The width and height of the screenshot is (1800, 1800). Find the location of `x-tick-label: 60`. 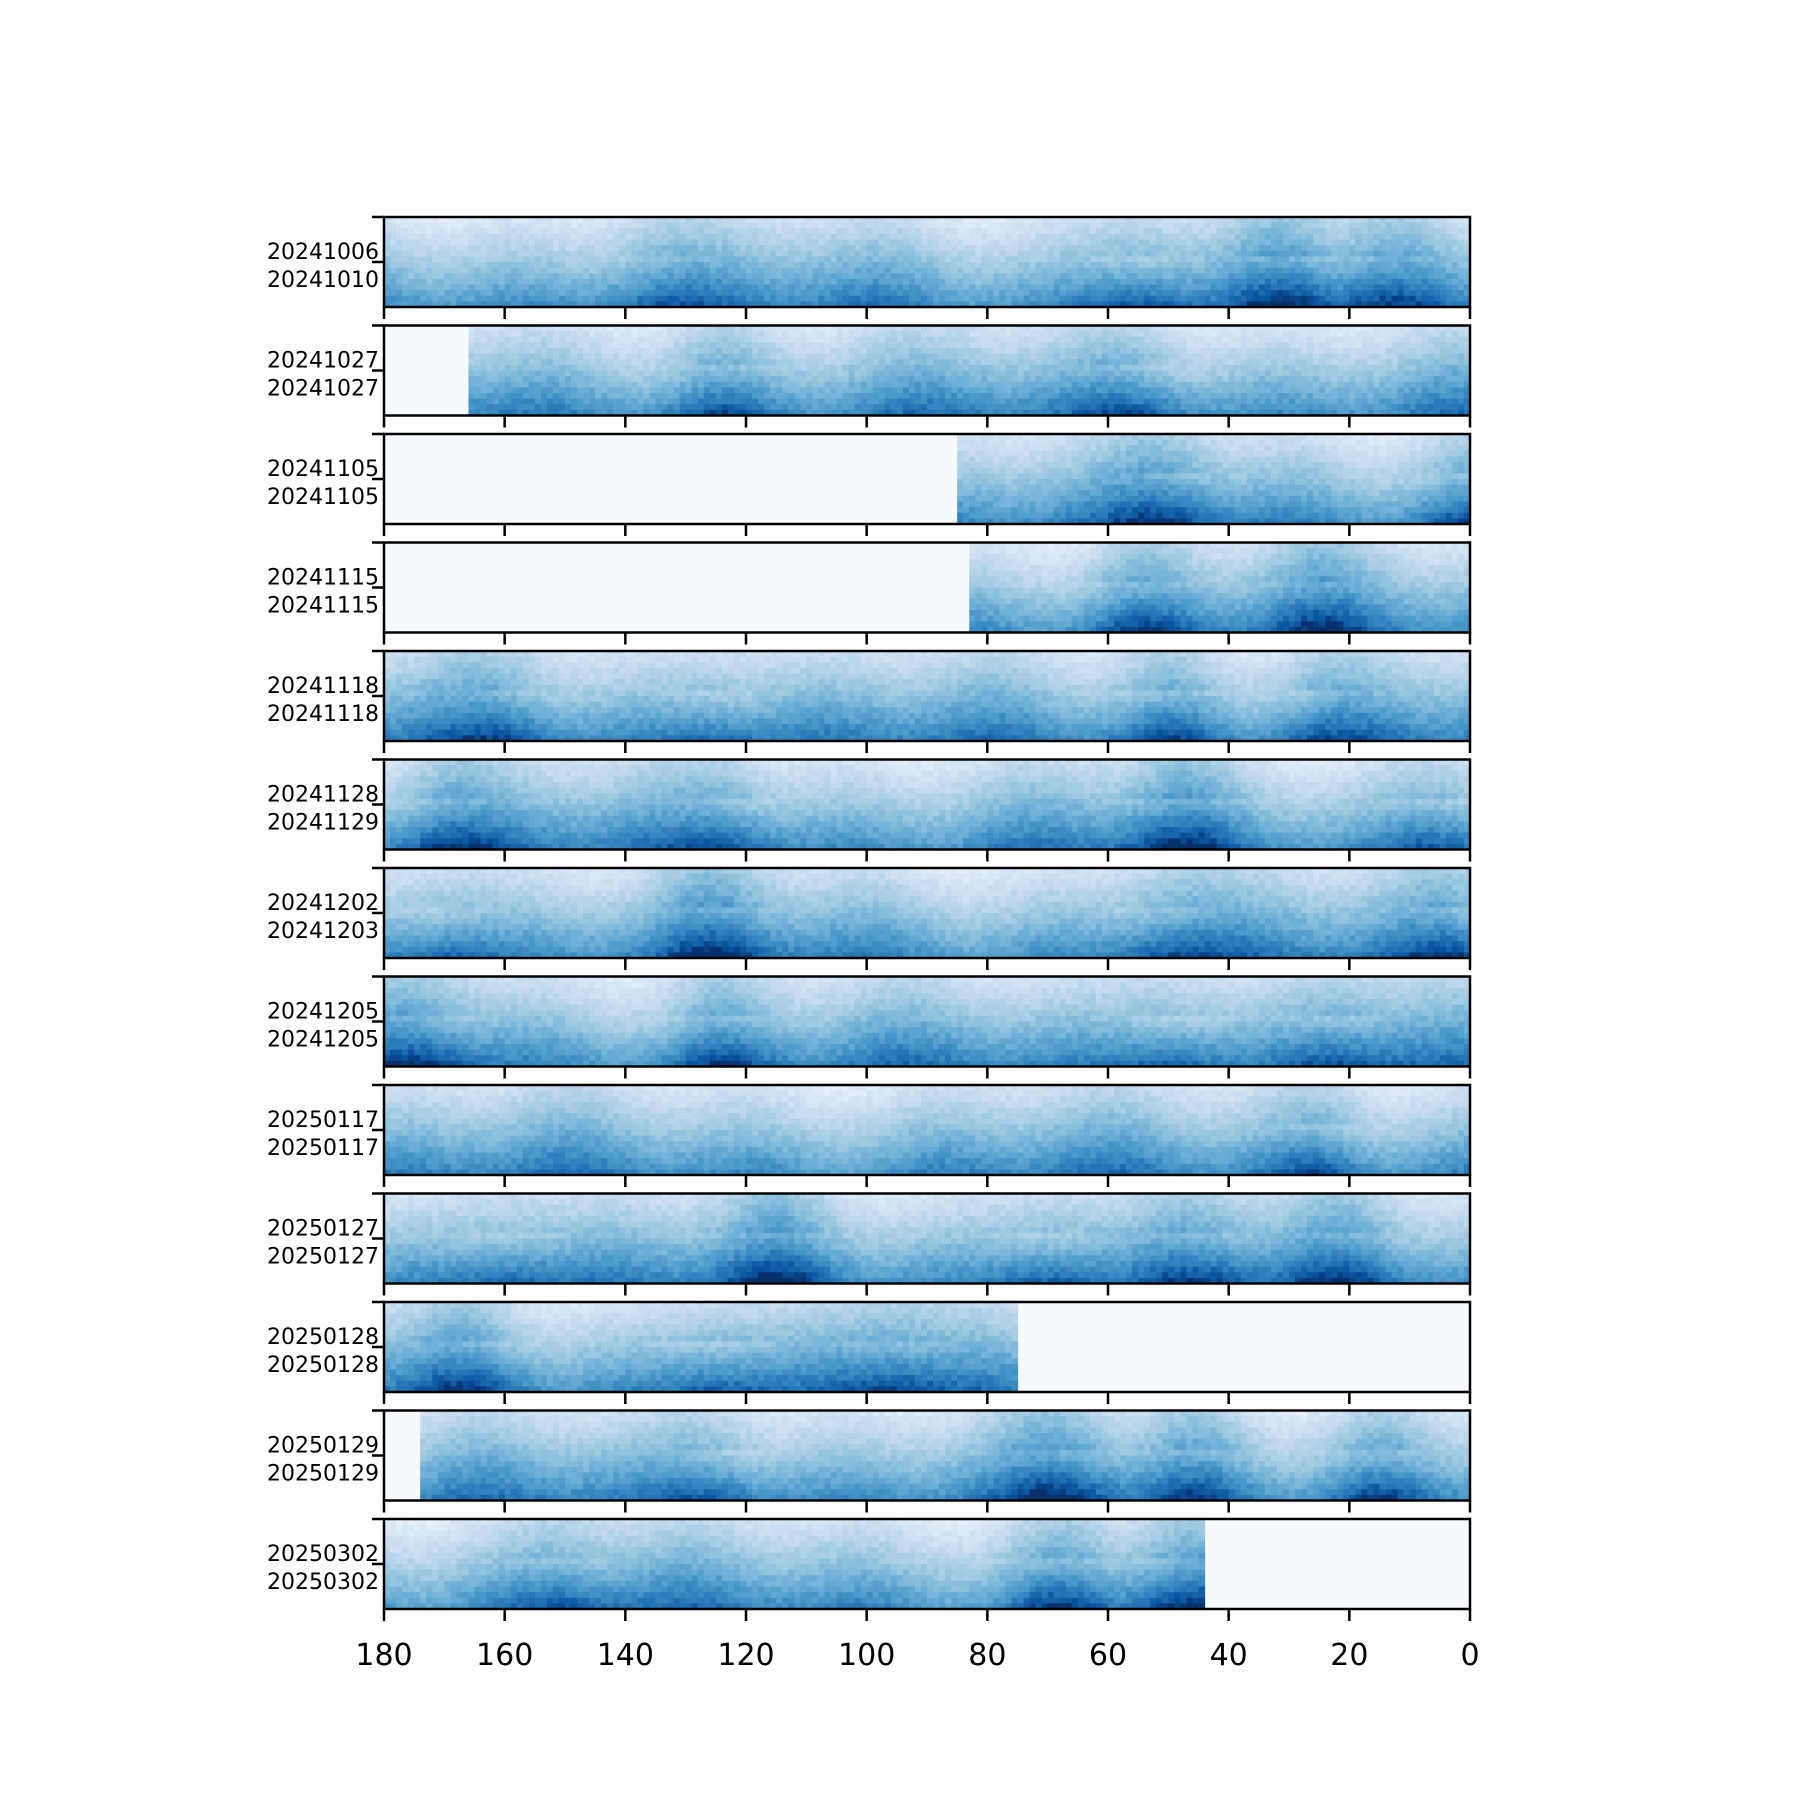

x-tick-label: 60 is located at coordinates (1108, 1655).